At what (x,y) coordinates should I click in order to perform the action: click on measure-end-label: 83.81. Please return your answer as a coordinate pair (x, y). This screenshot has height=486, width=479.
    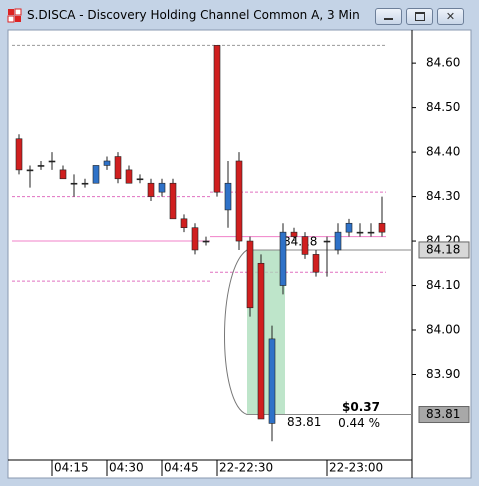
    Looking at the image, I should click on (304, 422).